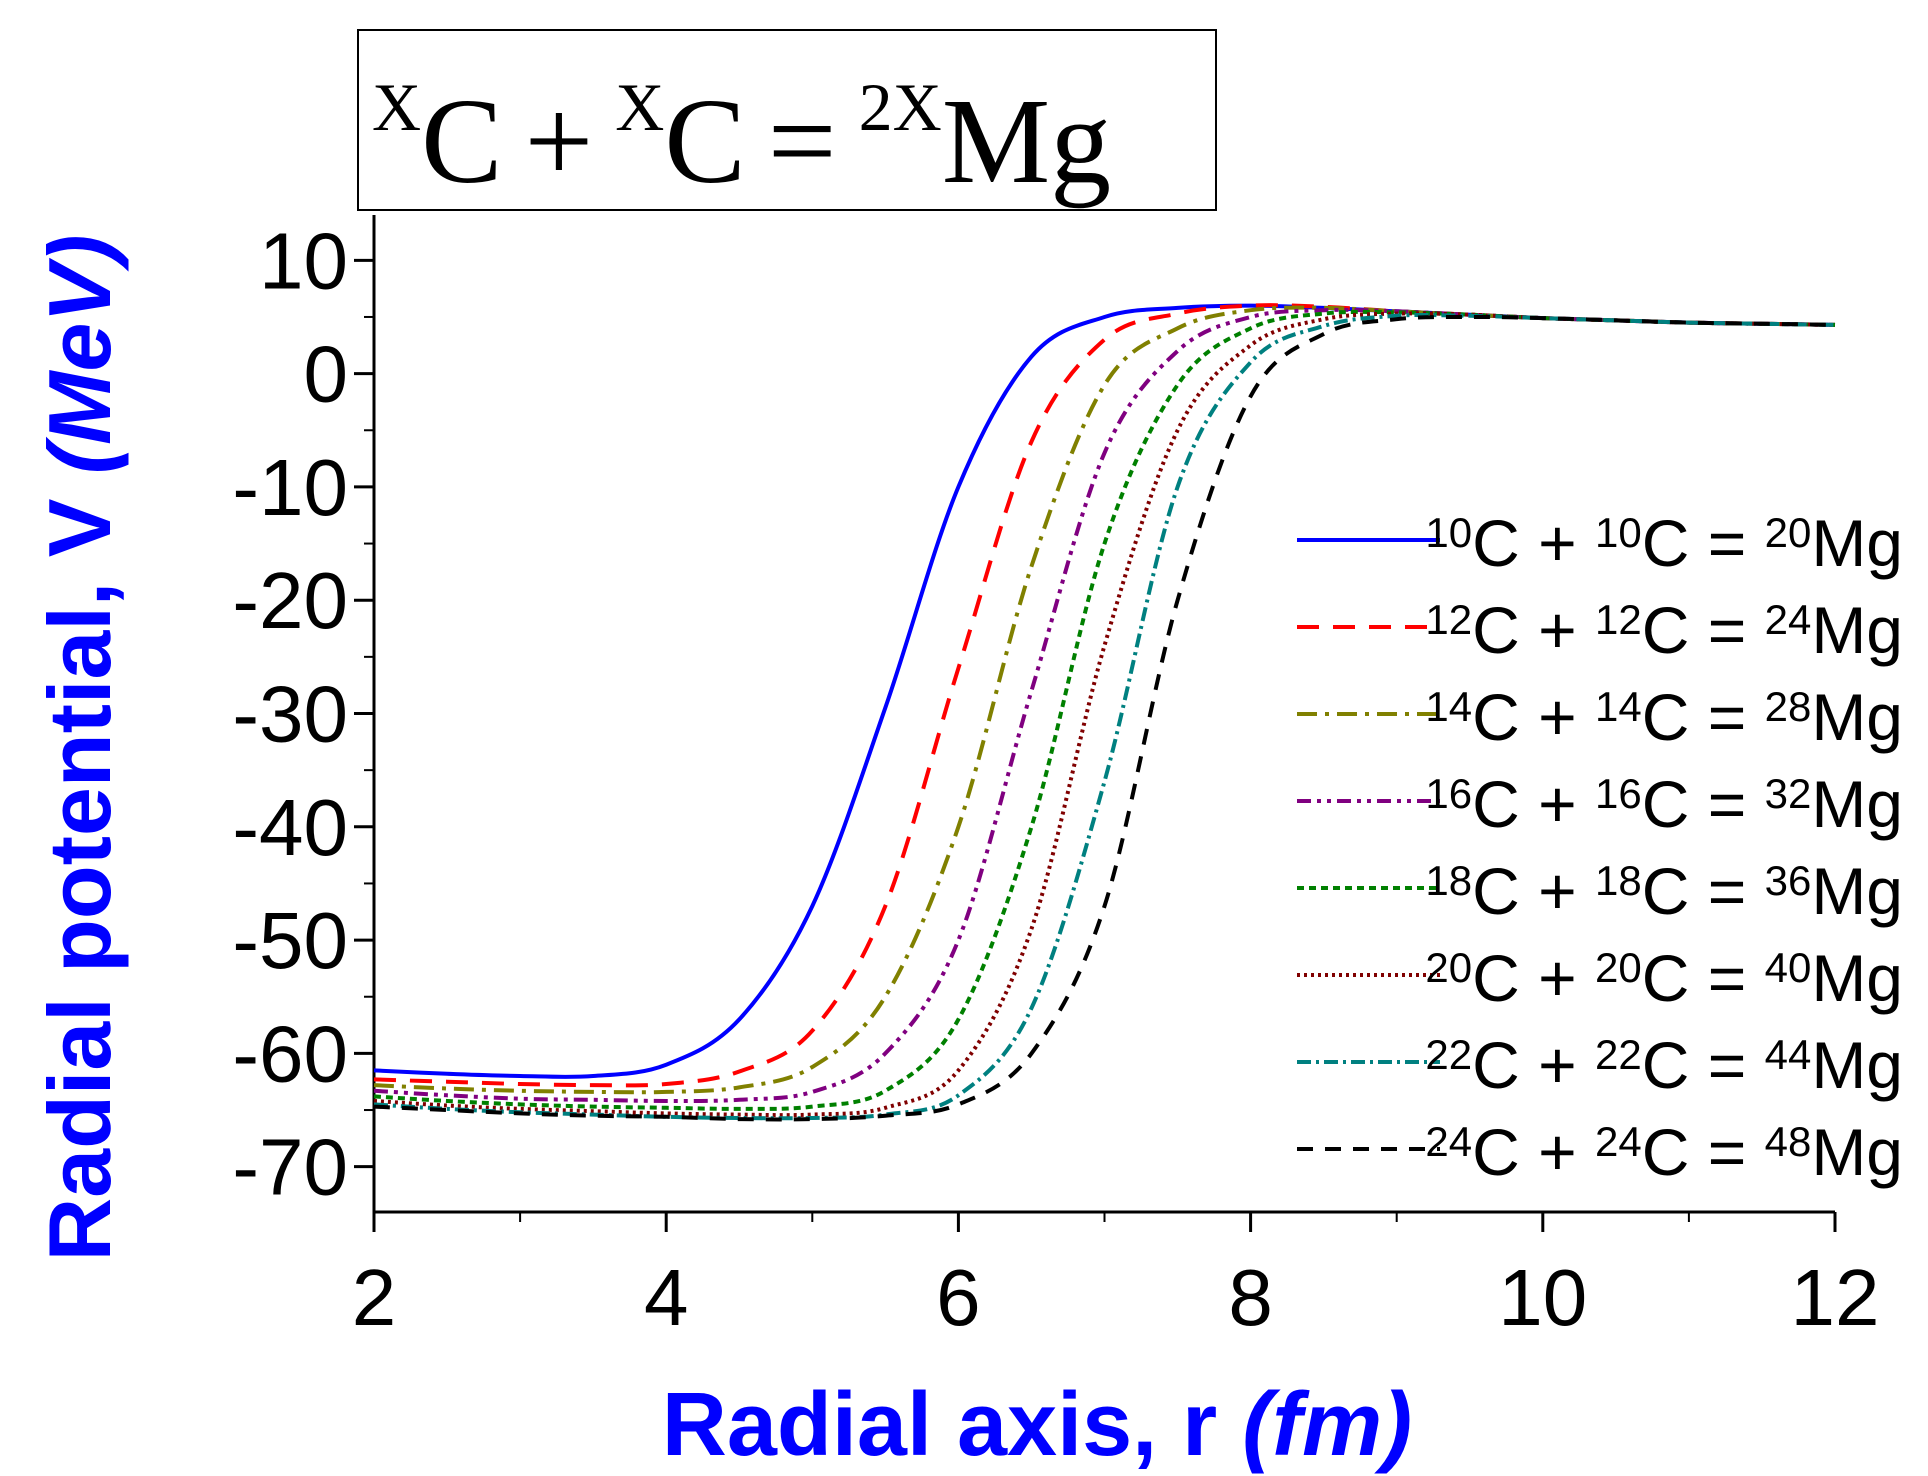 This screenshot has width=1928, height=1476. I want to click on legend-label: 18C + 18C = 36Mg, so click(1664, 891).